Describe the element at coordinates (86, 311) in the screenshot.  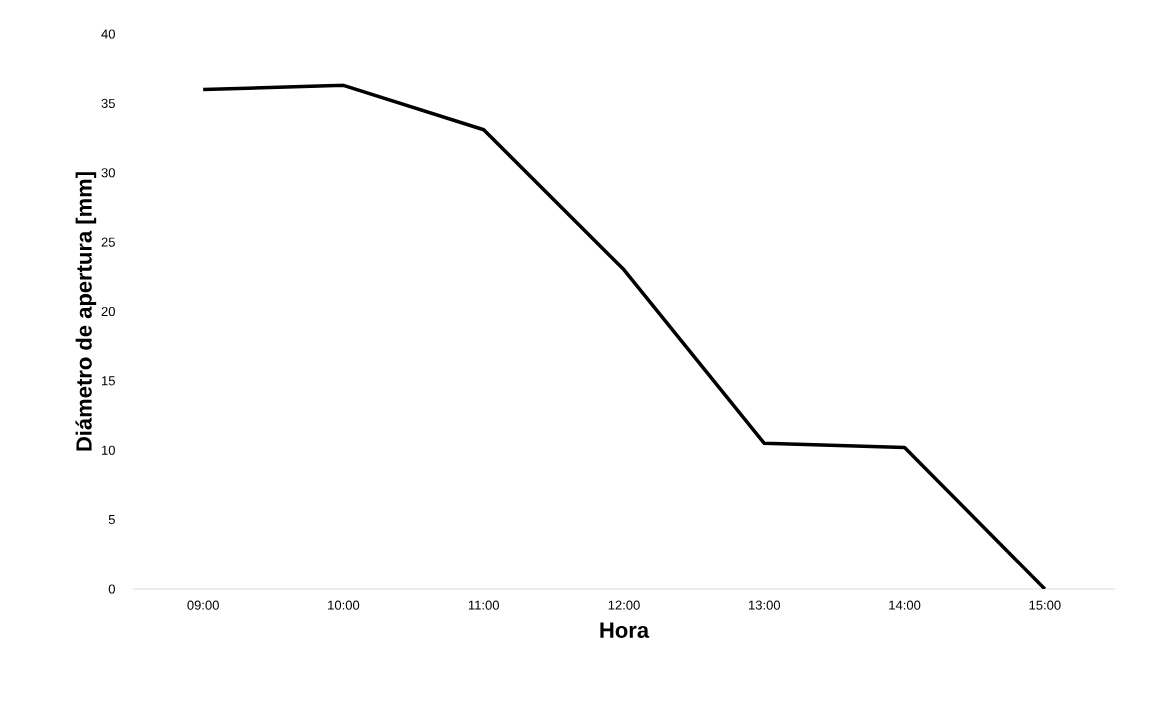
I see `y-axis-title: Diámetro de apertura [mm]` at that location.